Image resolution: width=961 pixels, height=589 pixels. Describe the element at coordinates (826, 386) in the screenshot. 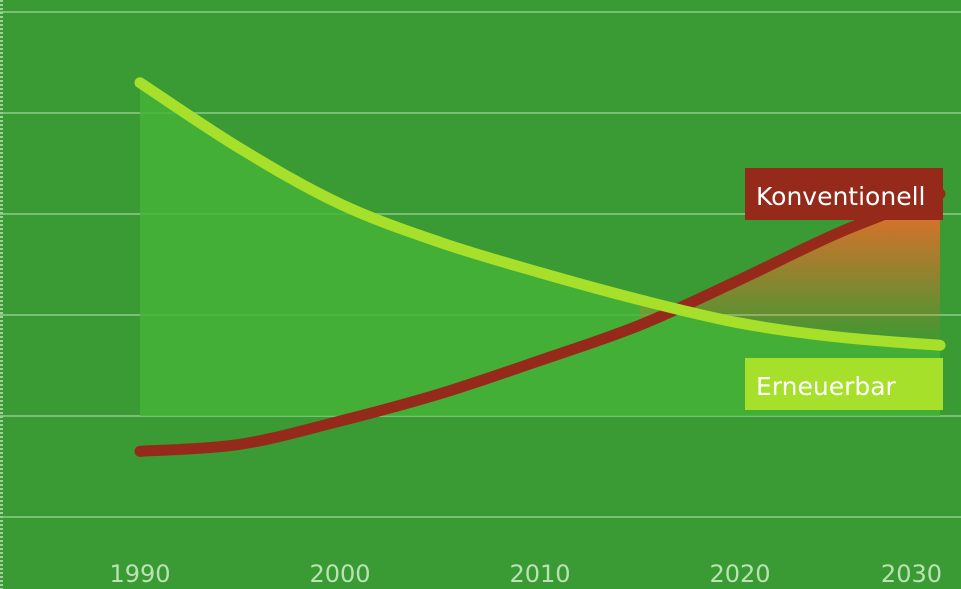

I see `series-label-erneuerbar: Erneuerbar` at that location.